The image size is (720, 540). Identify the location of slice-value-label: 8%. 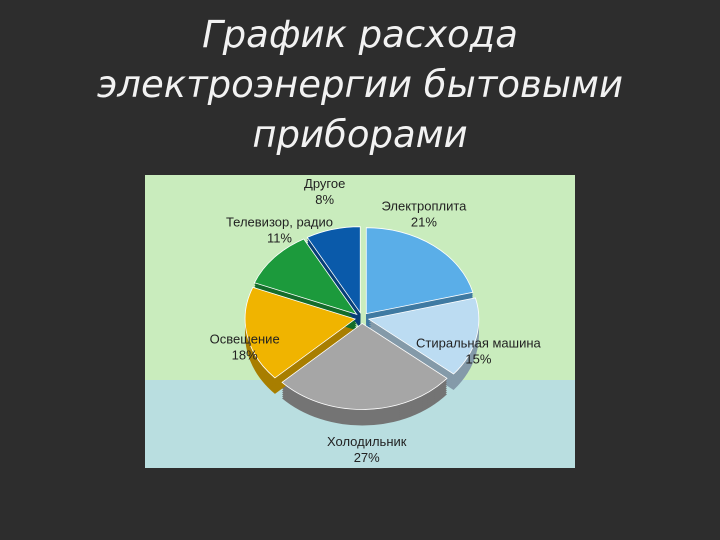
(324, 199).